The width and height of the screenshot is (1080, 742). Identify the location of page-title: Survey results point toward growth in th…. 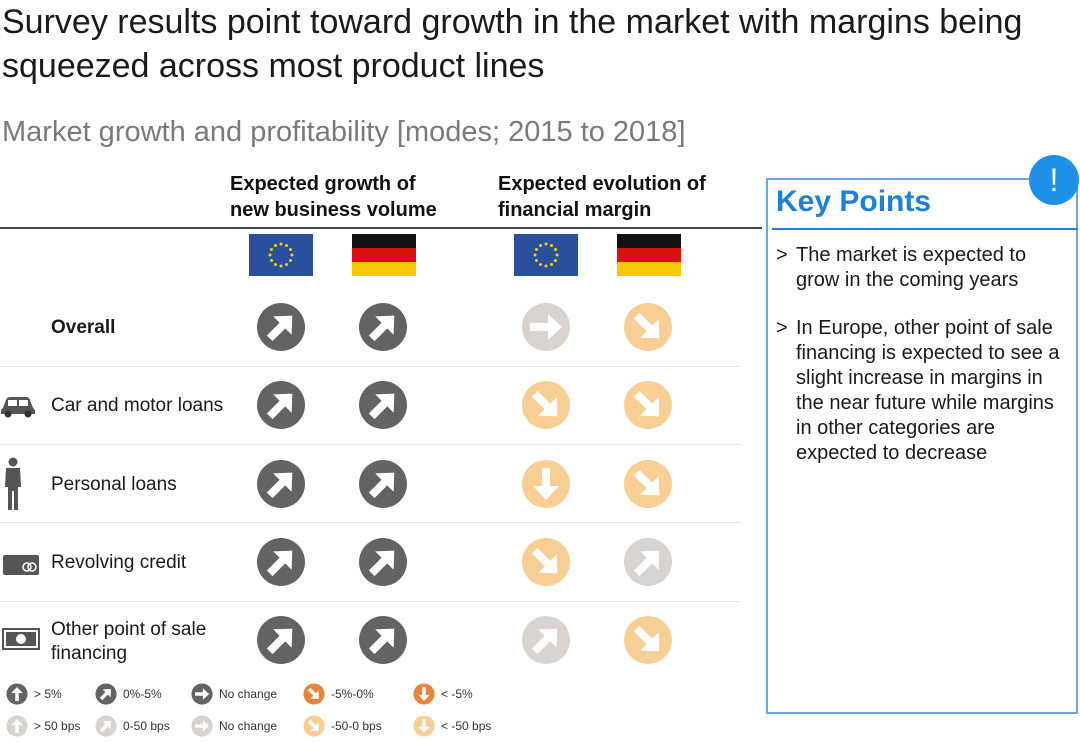
(512, 44).